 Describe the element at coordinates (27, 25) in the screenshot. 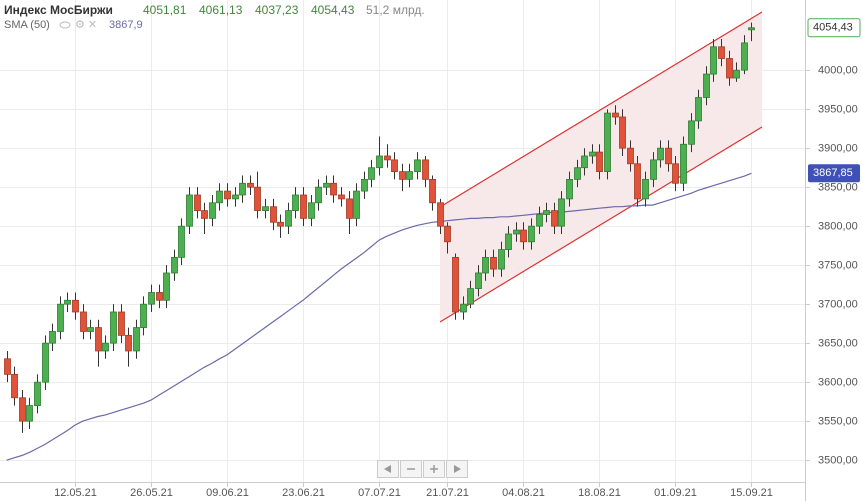

I see `sma-legend: SMA (50)` at that location.